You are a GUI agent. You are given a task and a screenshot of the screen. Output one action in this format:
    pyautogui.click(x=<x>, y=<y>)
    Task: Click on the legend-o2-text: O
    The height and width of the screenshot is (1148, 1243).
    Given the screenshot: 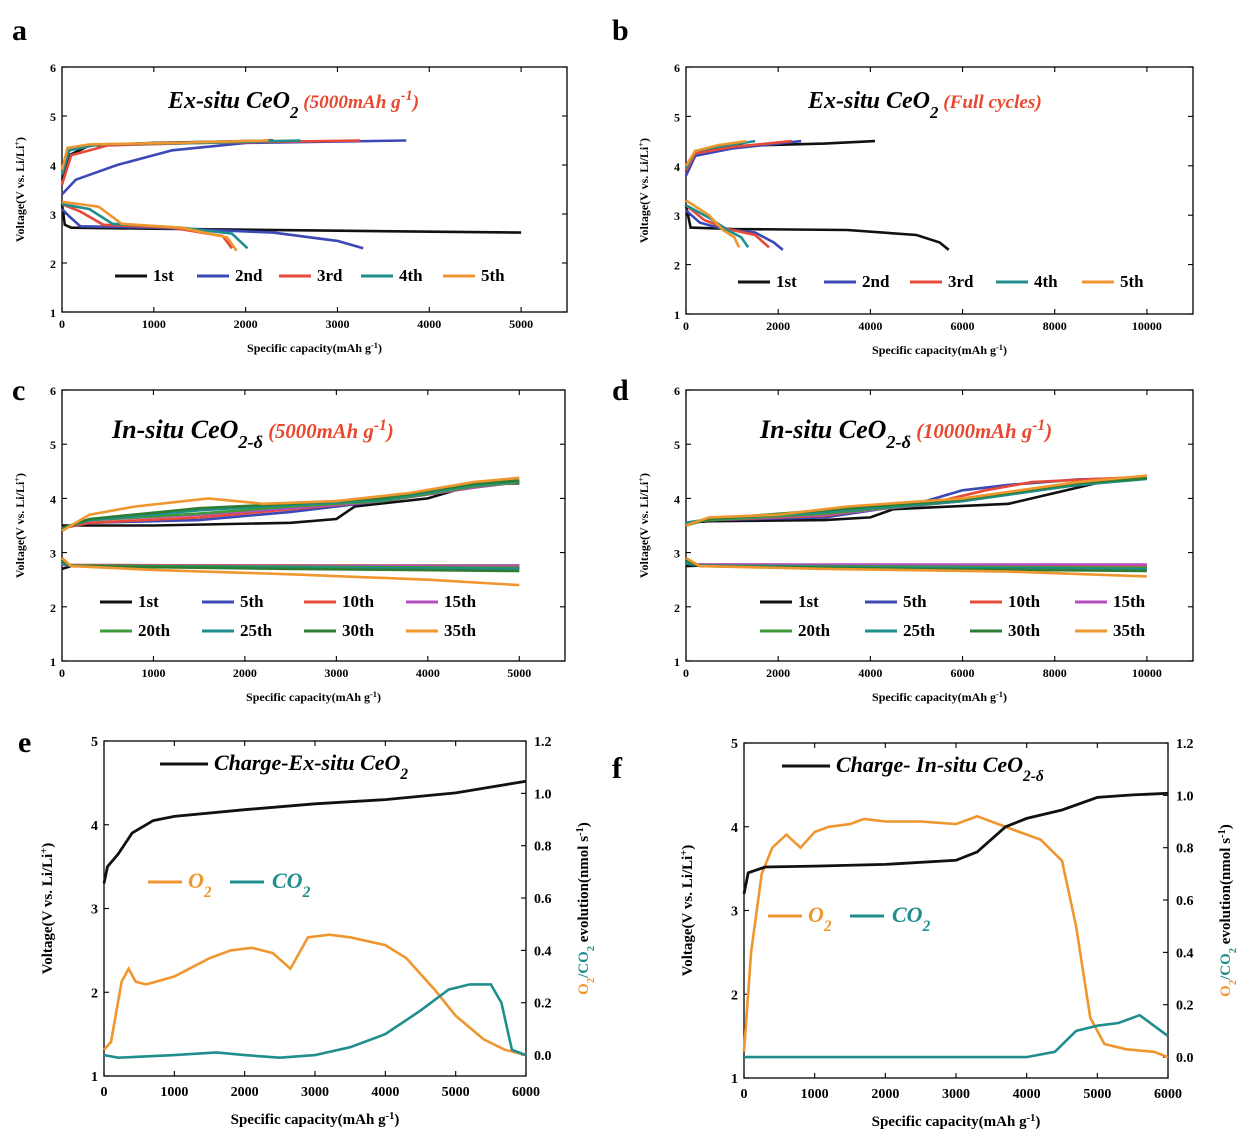 What is the action you would take?
    pyautogui.click(x=196, y=880)
    